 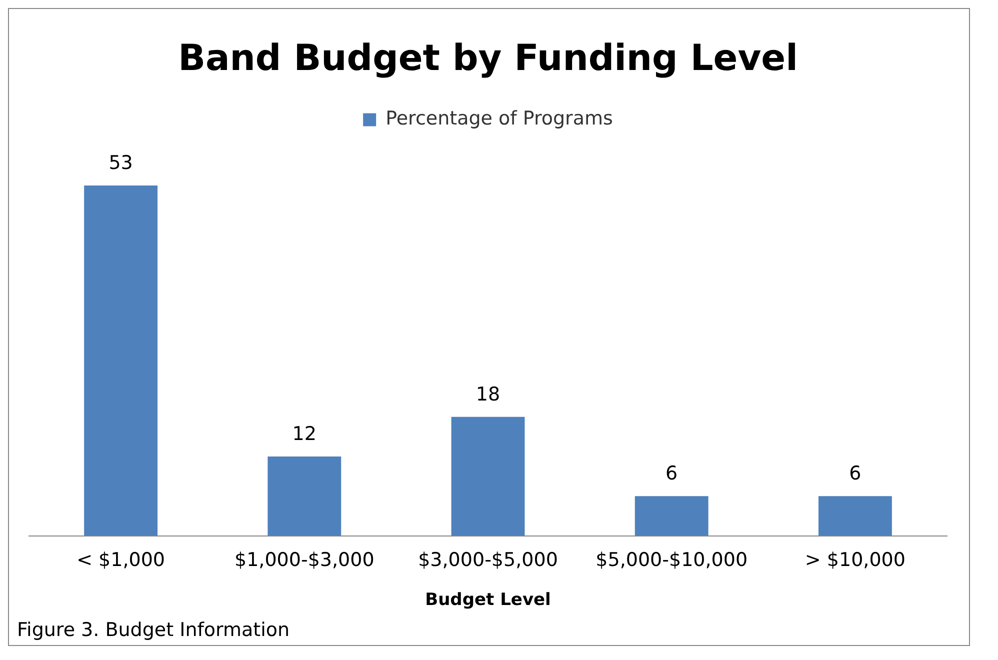 I want to click on x-tick-label: $1,000-$3,000, so click(x=304, y=560).